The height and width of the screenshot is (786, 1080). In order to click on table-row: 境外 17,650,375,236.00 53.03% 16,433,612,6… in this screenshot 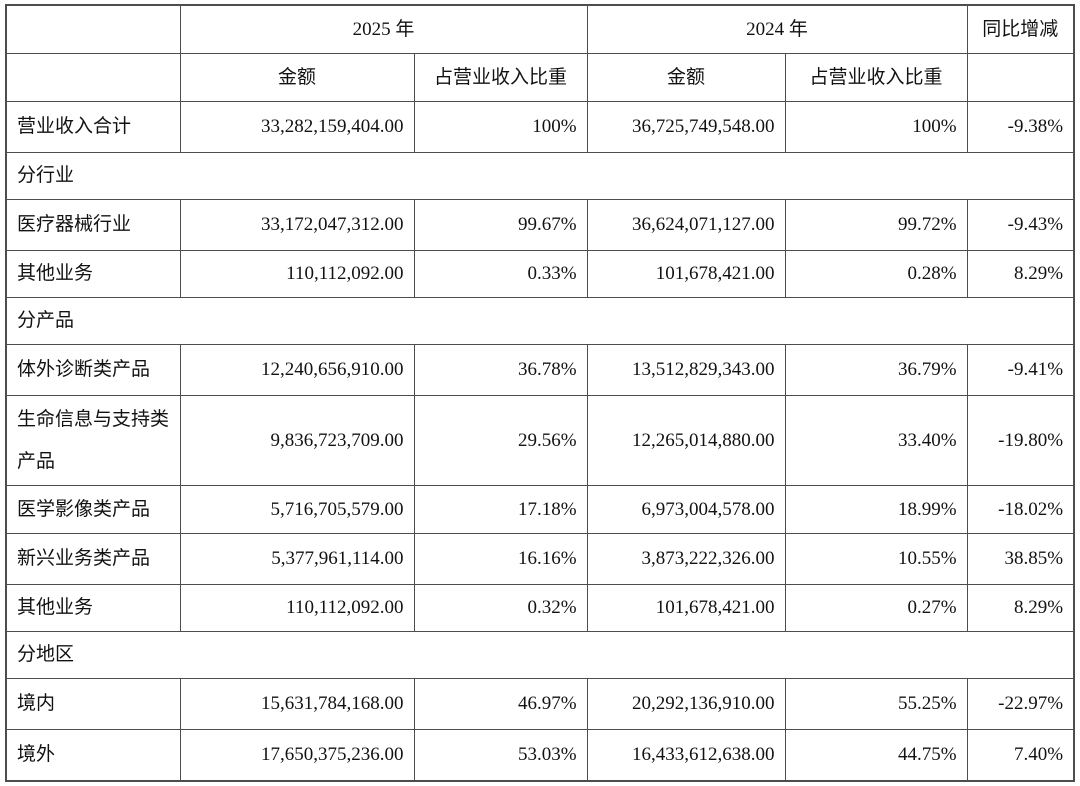, I will do `click(540, 755)`.